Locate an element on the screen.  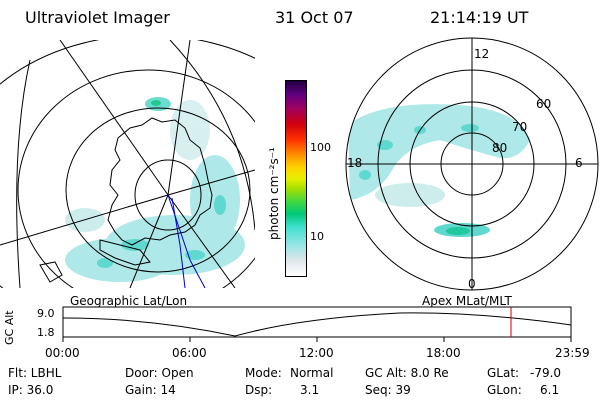
timeline-ytick-min: 1.8 is located at coordinates (46, 332).